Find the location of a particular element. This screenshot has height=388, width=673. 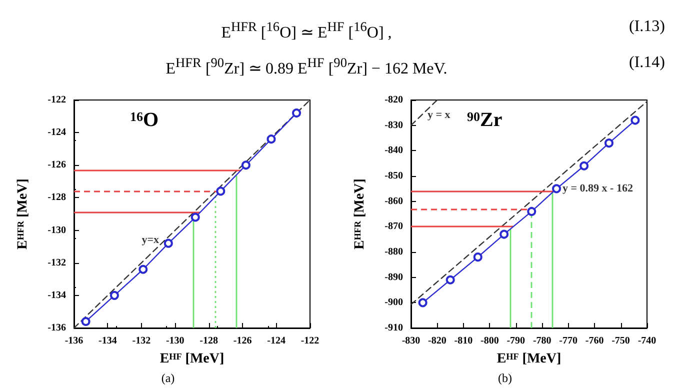

y-tick-label: -128 is located at coordinates (57, 198).